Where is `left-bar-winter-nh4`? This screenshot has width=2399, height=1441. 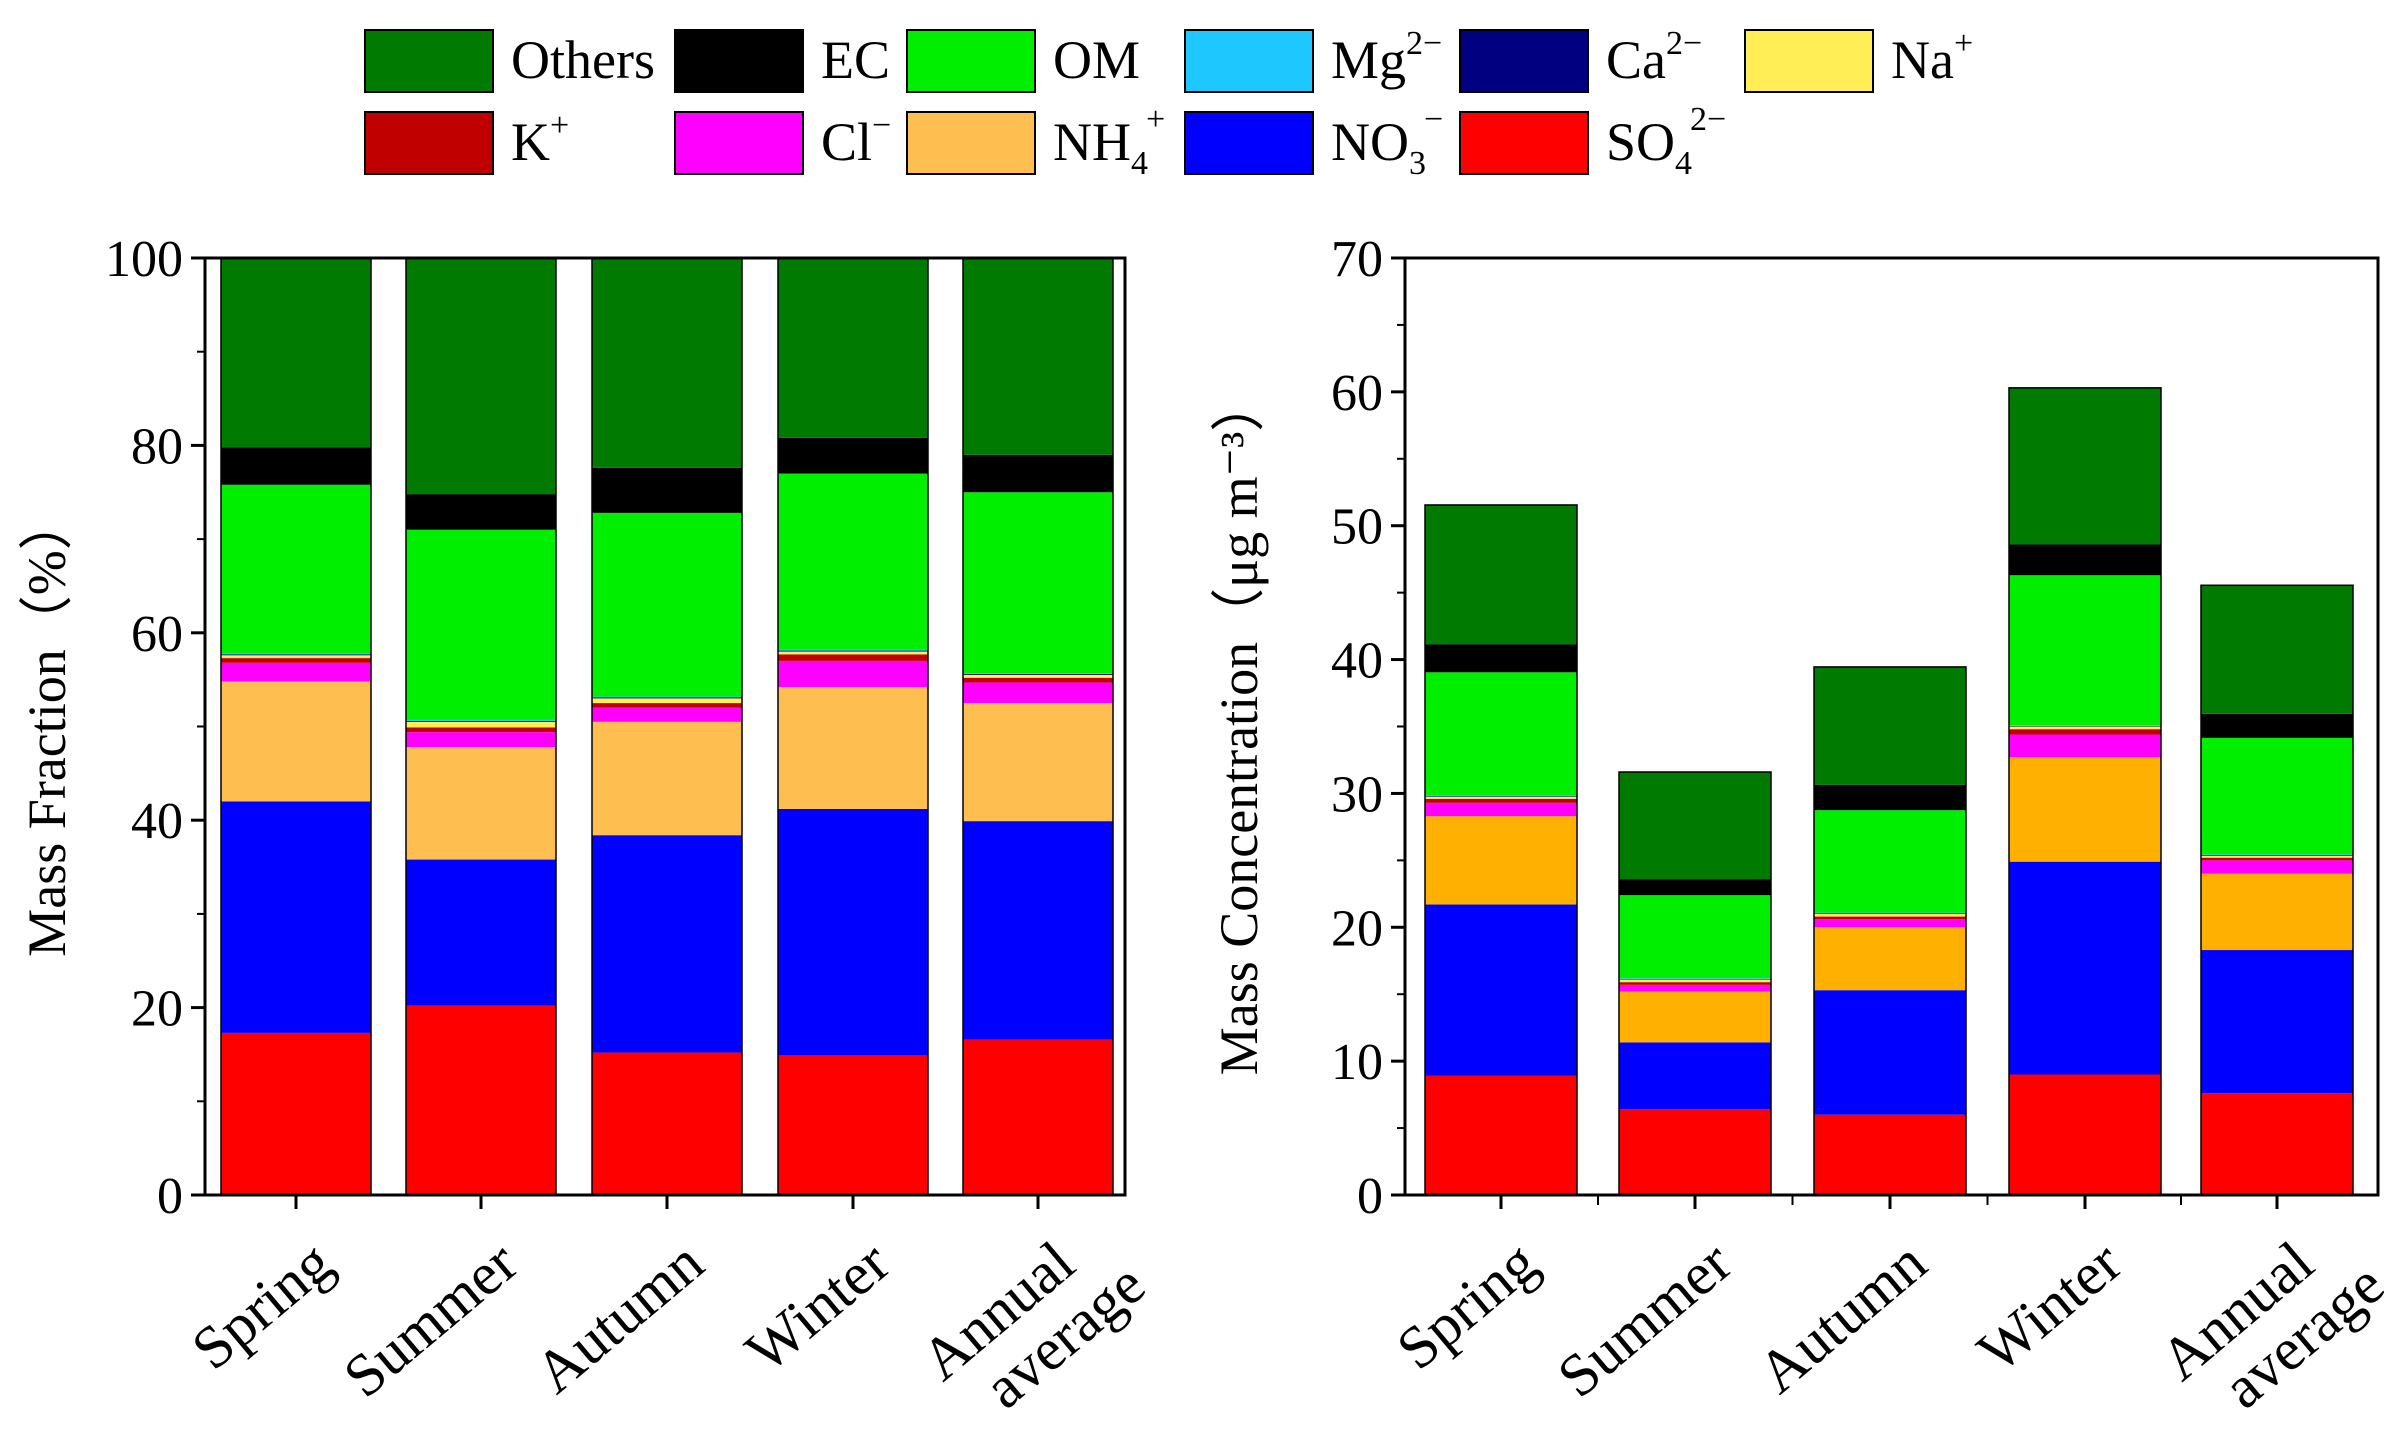
left-bar-winter-nh4 is located at coordinates (853, 748).